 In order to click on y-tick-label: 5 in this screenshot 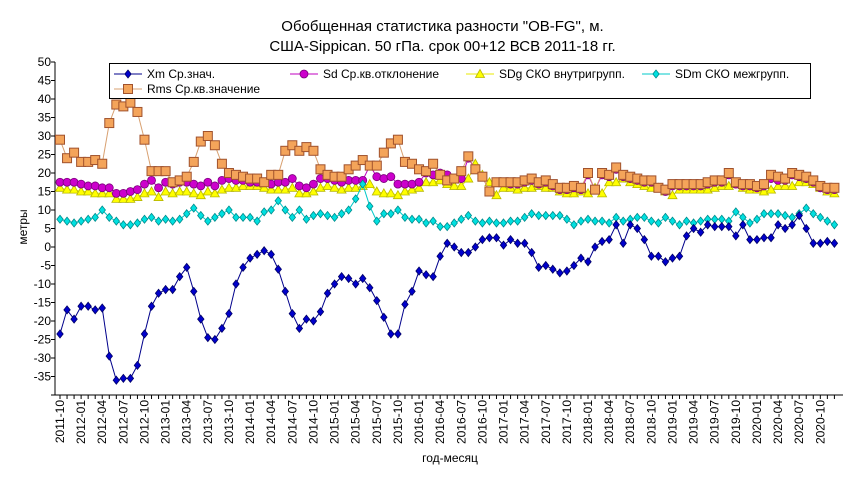, I will do `click(47, 229)`.